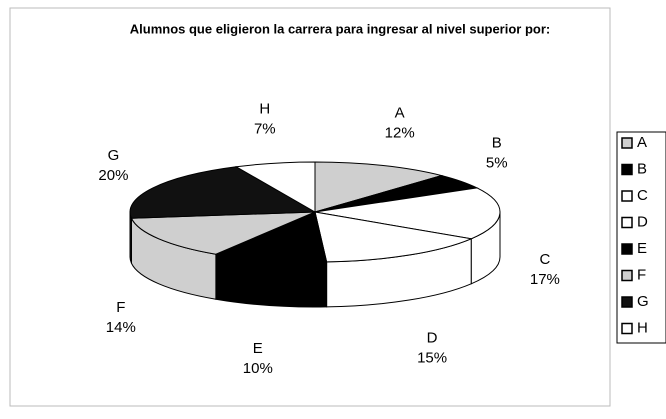  I want to click on data-label: 17%, so click(545, 279).